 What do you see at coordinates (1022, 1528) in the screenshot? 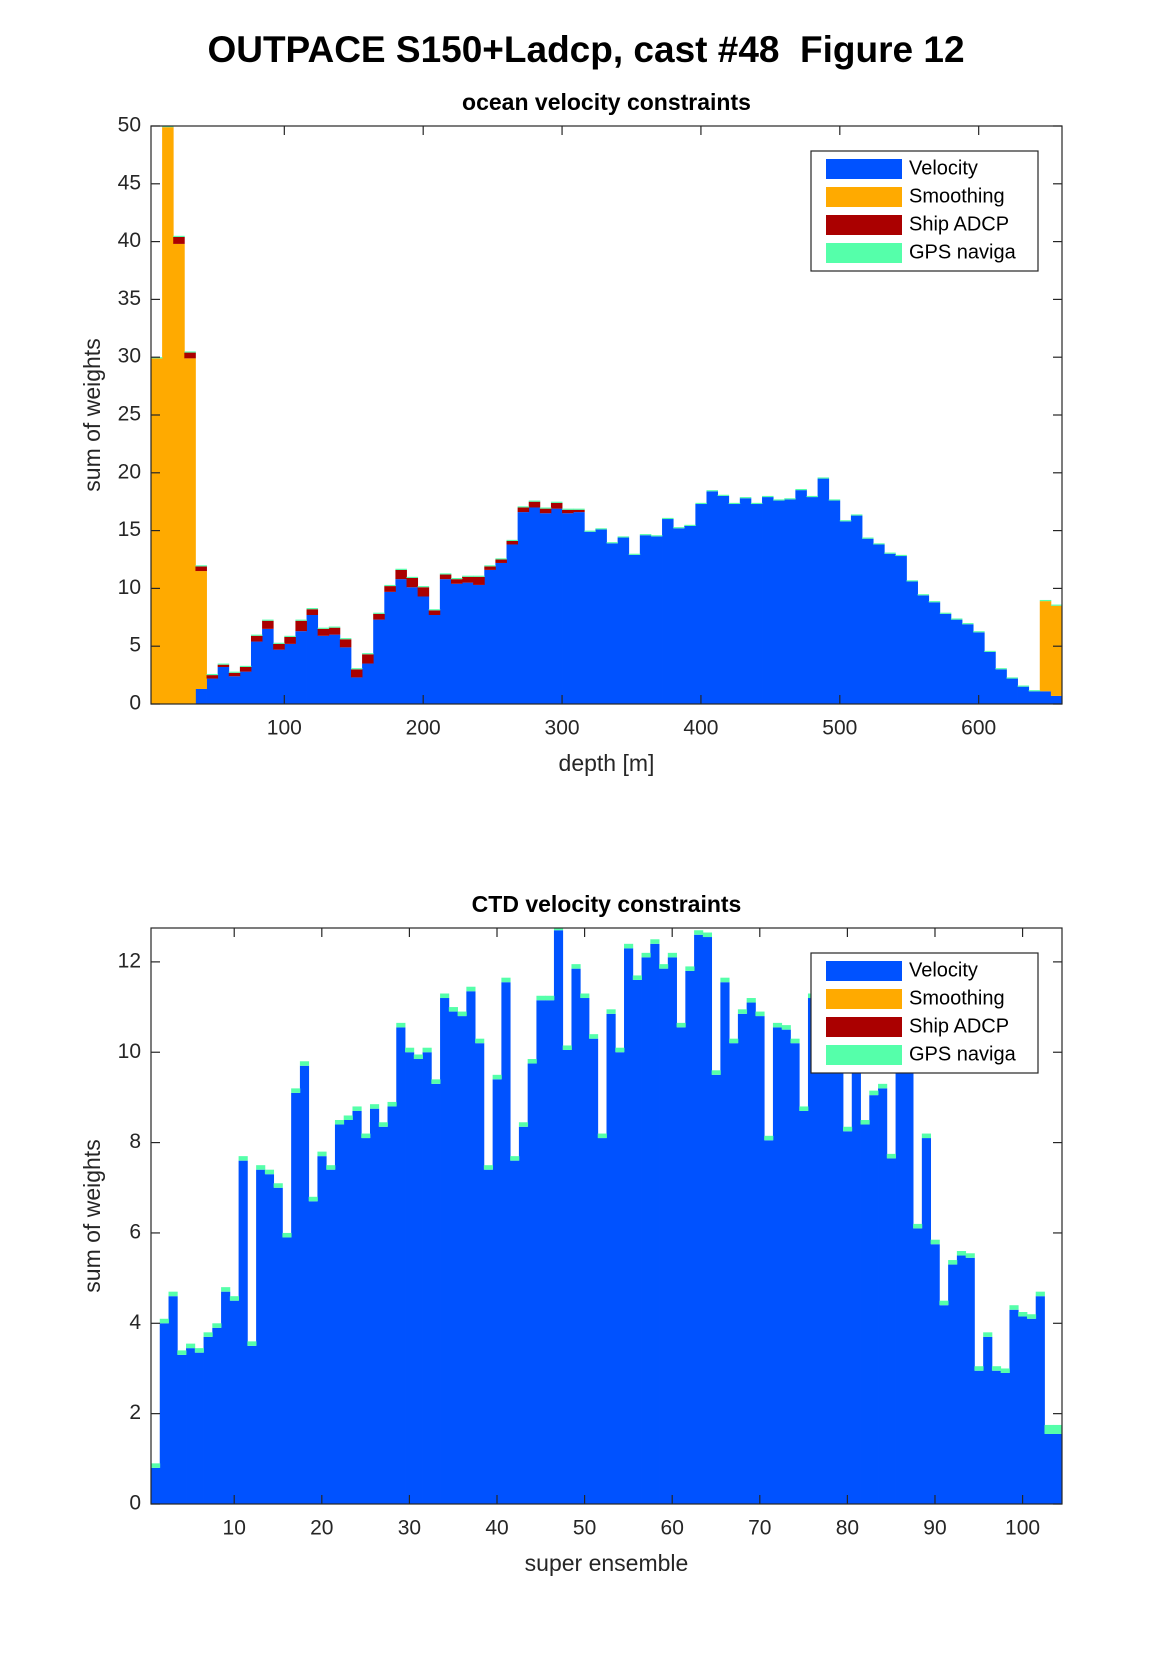
I see `x-tick-label: 100` at bounding box center [1022, 1528].